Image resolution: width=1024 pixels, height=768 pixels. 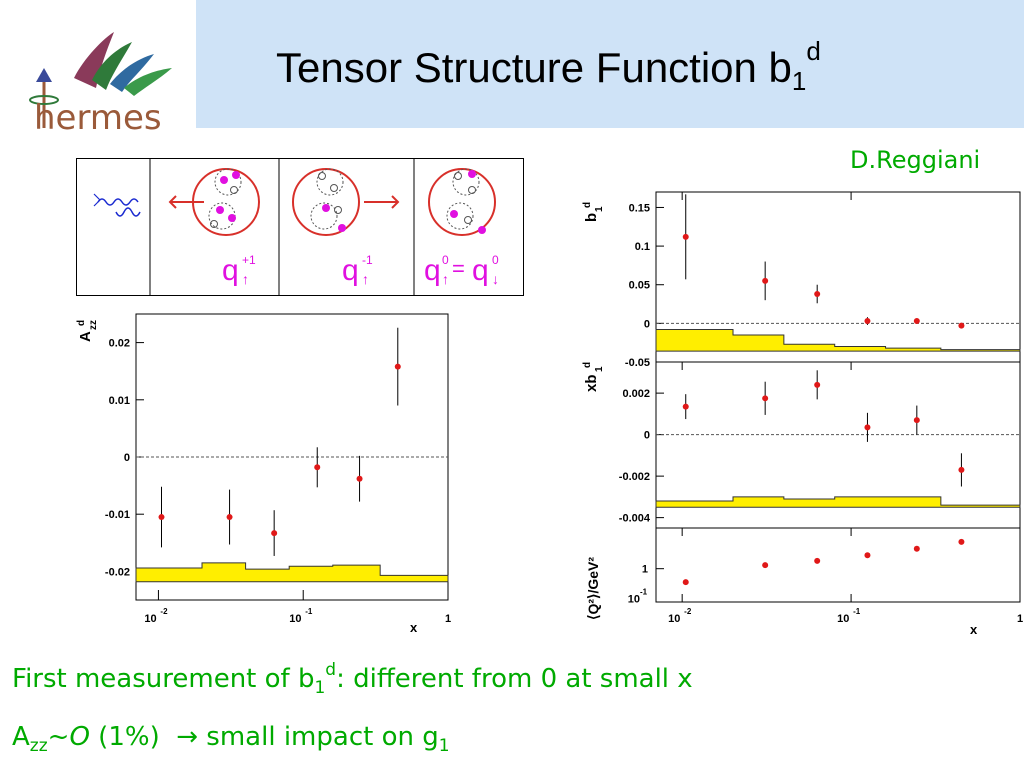 I want to click on q-arrow-down-icon-4: ↓, so click(x=495, y=279).